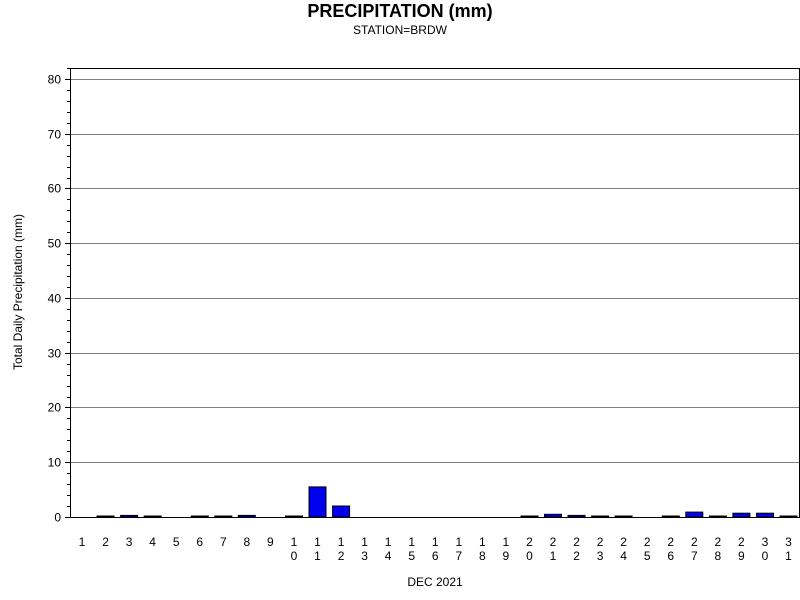 The height and width of the screenshot is (600, 800). I want to click on x-tick-label: 9, so click(270, 542).